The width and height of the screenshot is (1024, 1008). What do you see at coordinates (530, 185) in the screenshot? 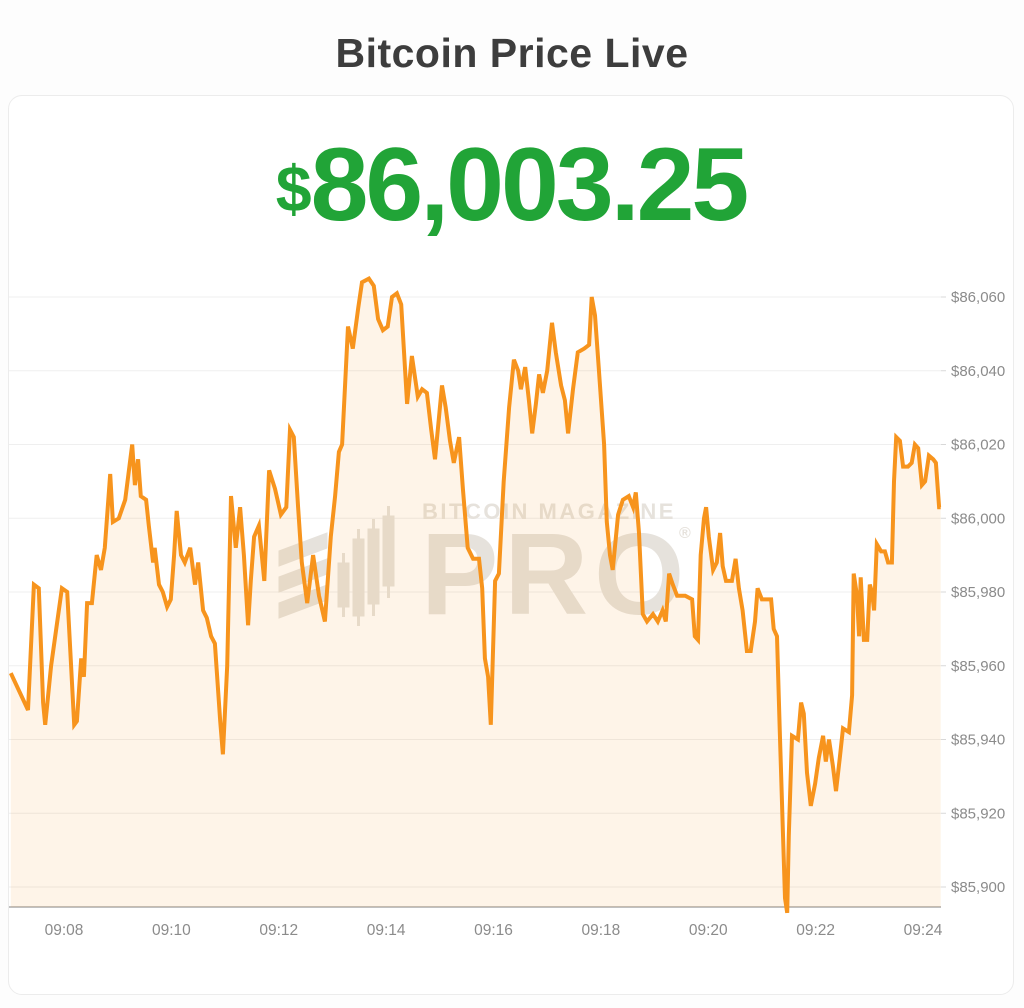
I see `price-value: 86,003.25` at bounding box center [530, 185].